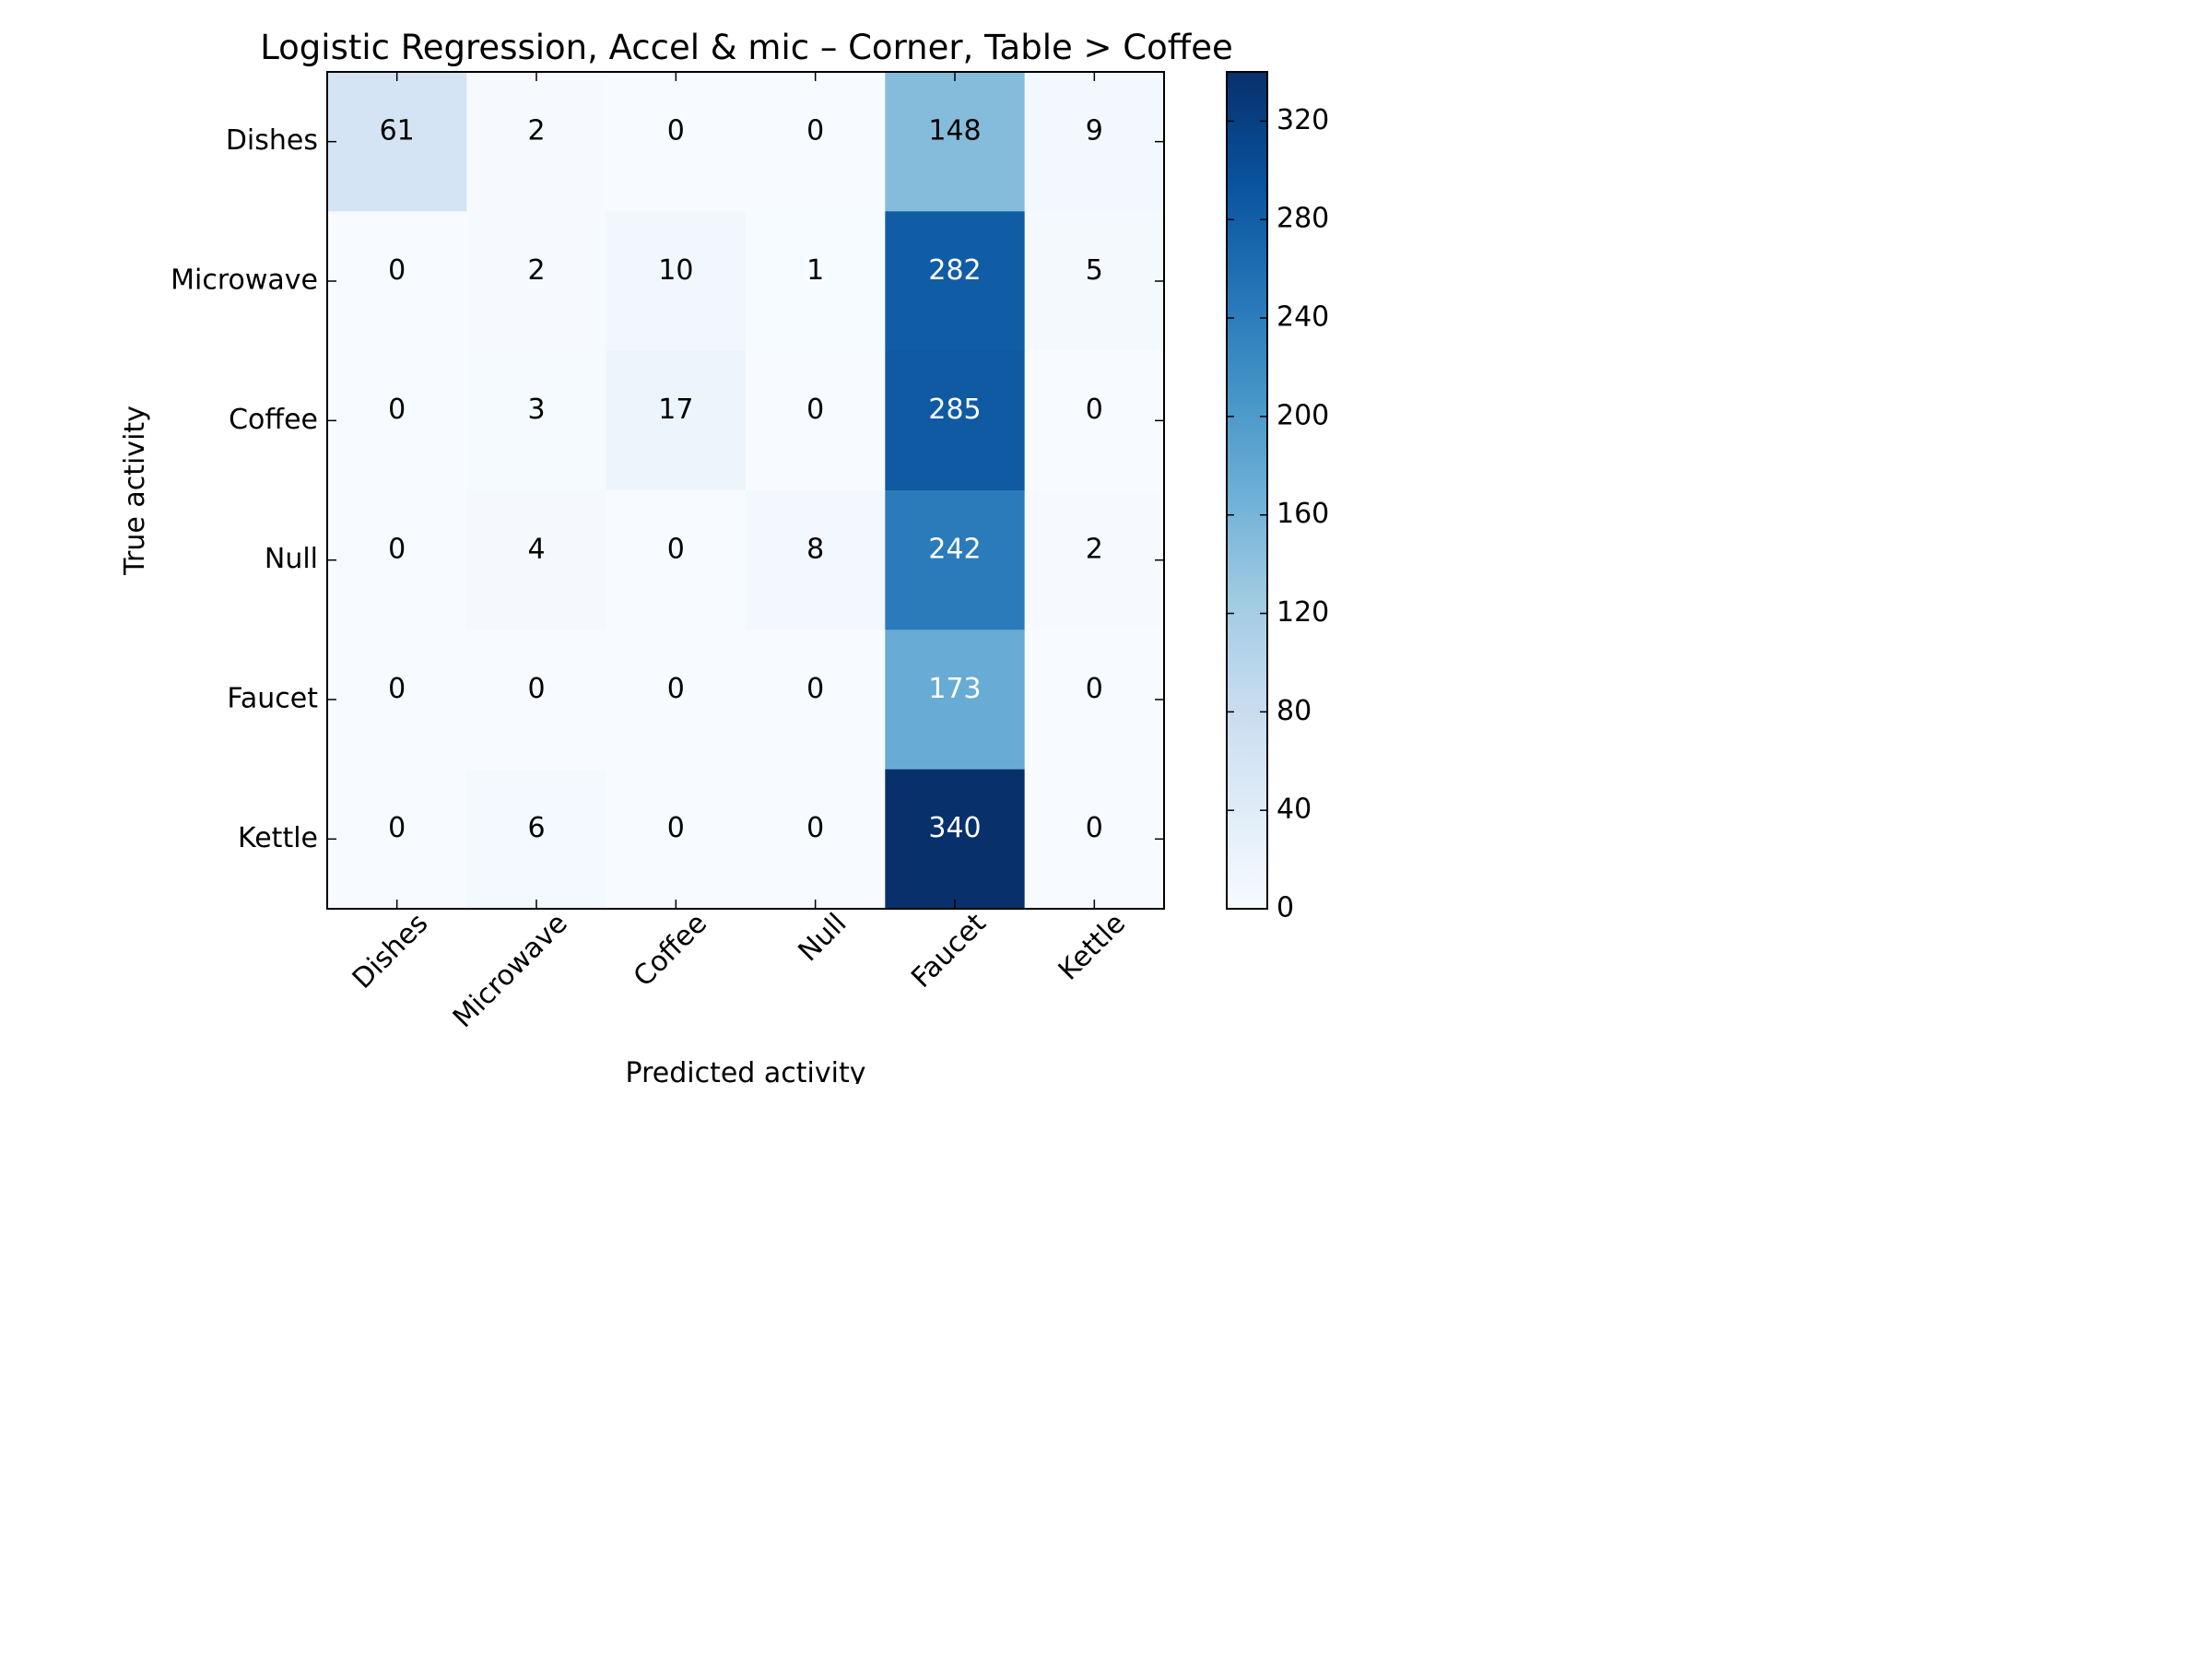 The width and height of the screenshot is (2212, 1659). I want to click on cell-value-label: 61, so click(397, 131).